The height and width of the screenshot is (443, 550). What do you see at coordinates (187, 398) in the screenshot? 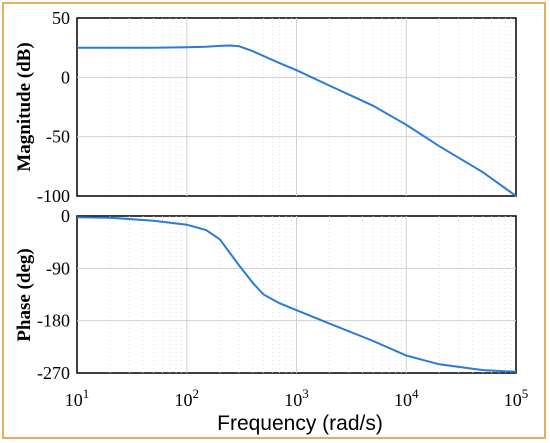
I see `x-tick-label: 10²` at bounding box center [187, 398].